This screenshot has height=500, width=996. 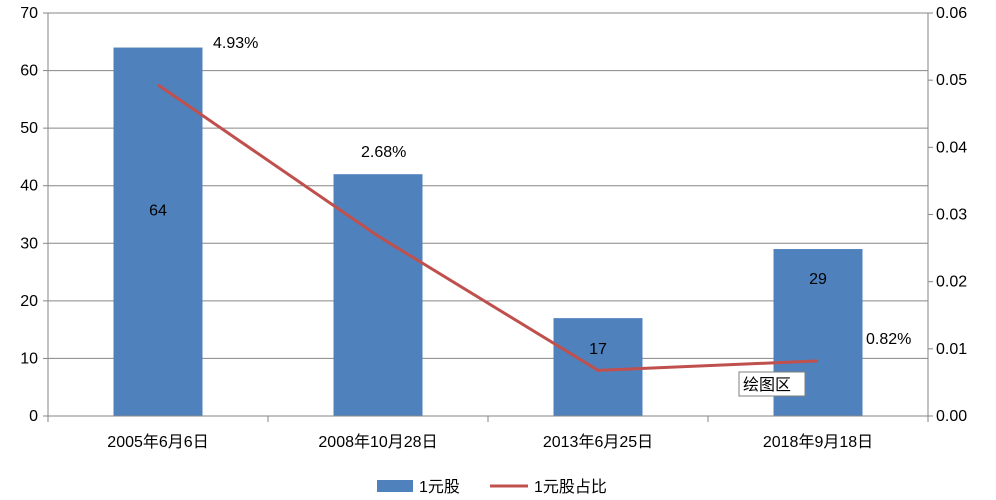 I want to click on bar-value-label: 64, so click(x=158, y=211).